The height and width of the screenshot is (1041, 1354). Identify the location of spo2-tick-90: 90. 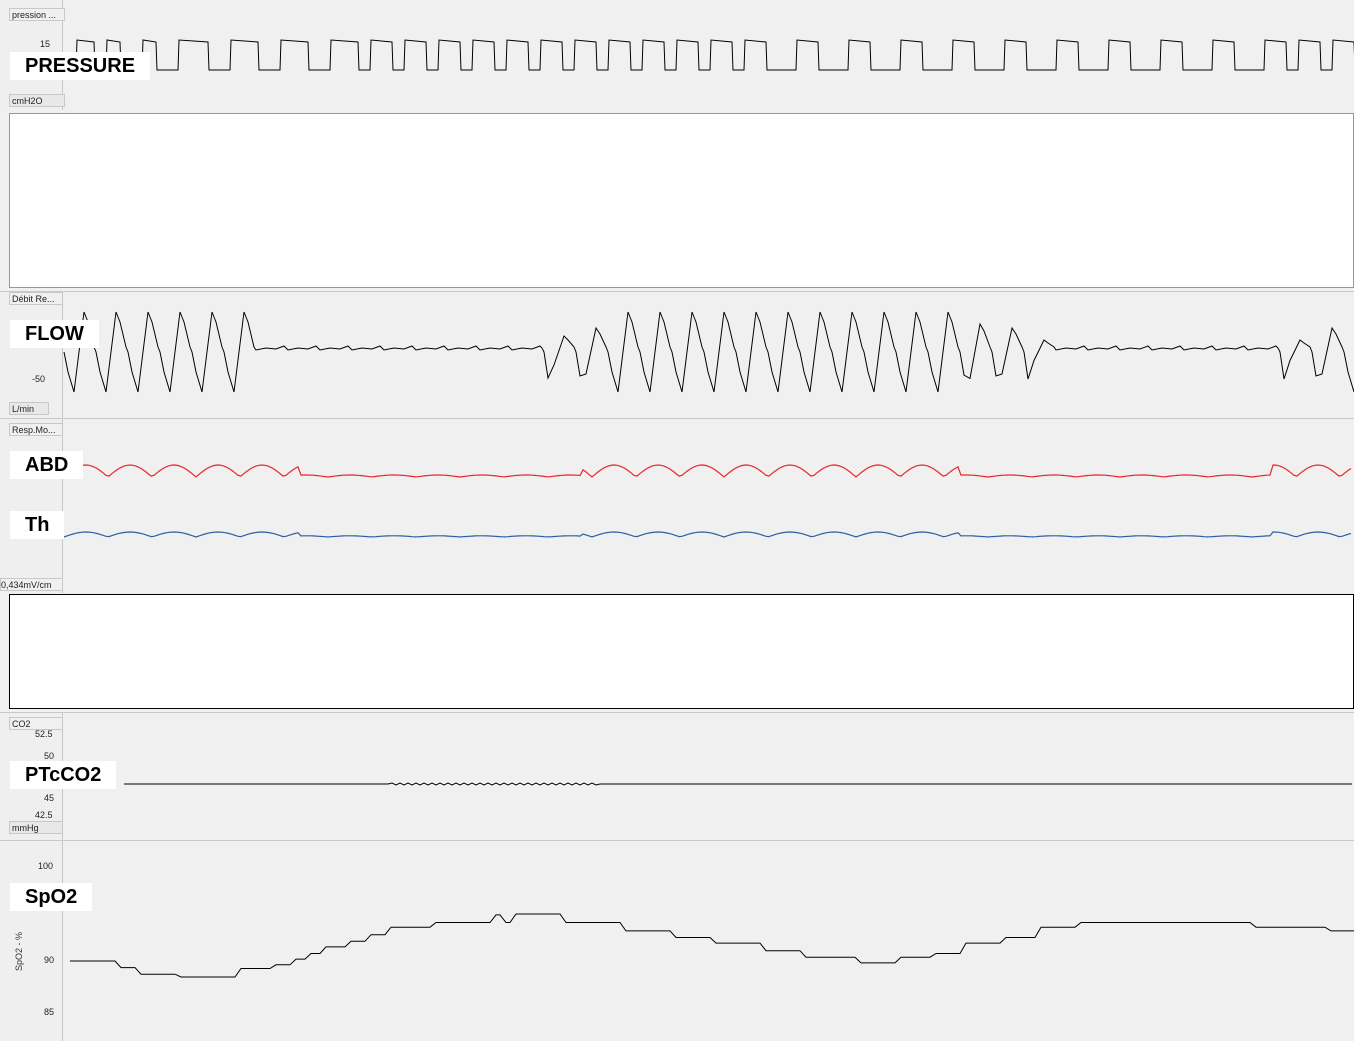
(49, 960).